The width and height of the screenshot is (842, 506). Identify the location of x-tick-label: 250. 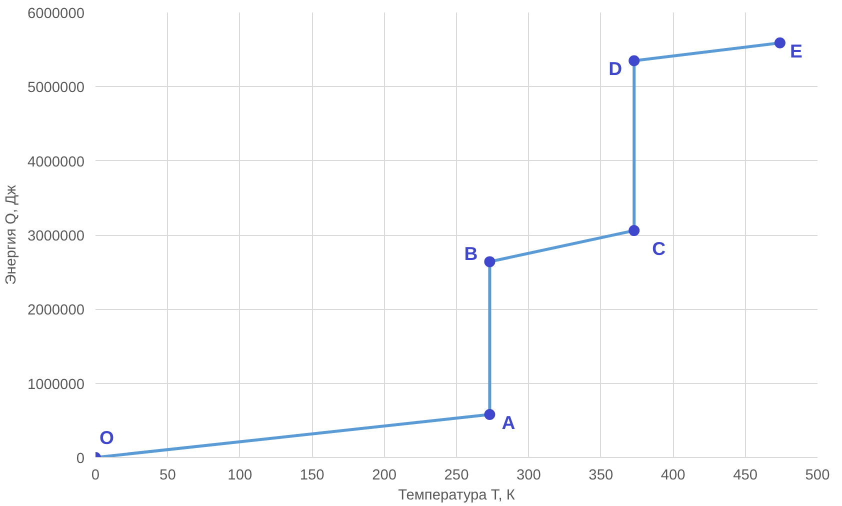
(456, 476).